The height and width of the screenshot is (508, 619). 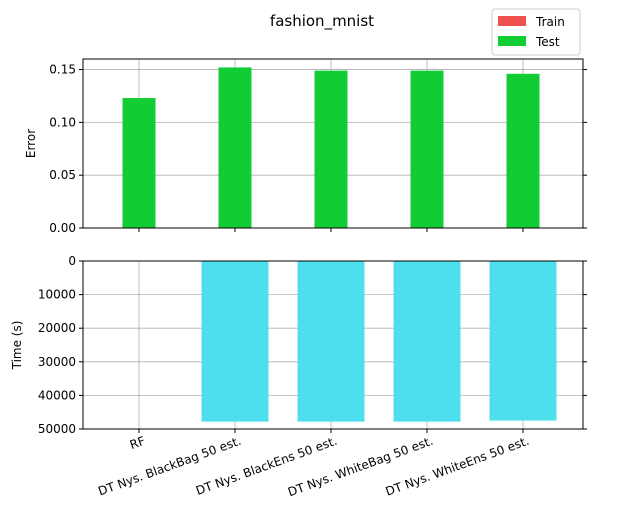 What do you see at coordinates (57, 362) in the screenshot?
I see `time-ytick-label: 30000` at bounding box center [57, 362].